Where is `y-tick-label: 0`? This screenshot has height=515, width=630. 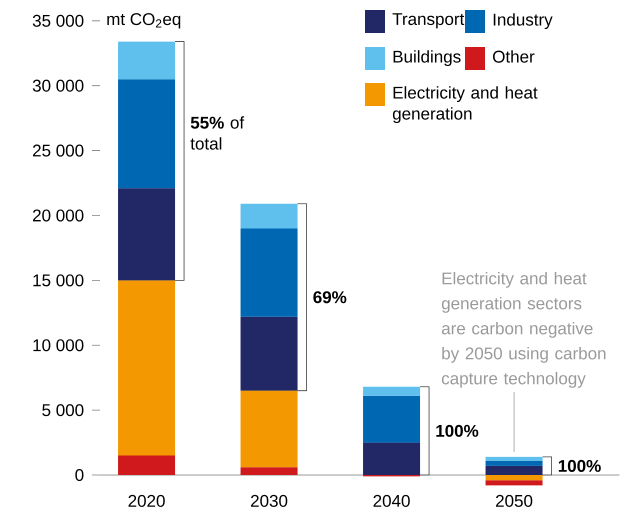
y-tick-label: 0 is located at coordinates (79, 475).